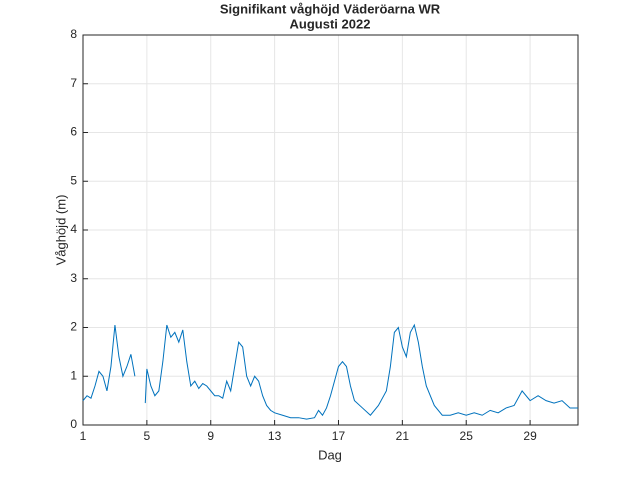 Image resolution: width=639 pixels, height=484 pixels. Describe the element at coordinates (83, 436) in the screenshot. I see `x-tick-label: 1` at that location.